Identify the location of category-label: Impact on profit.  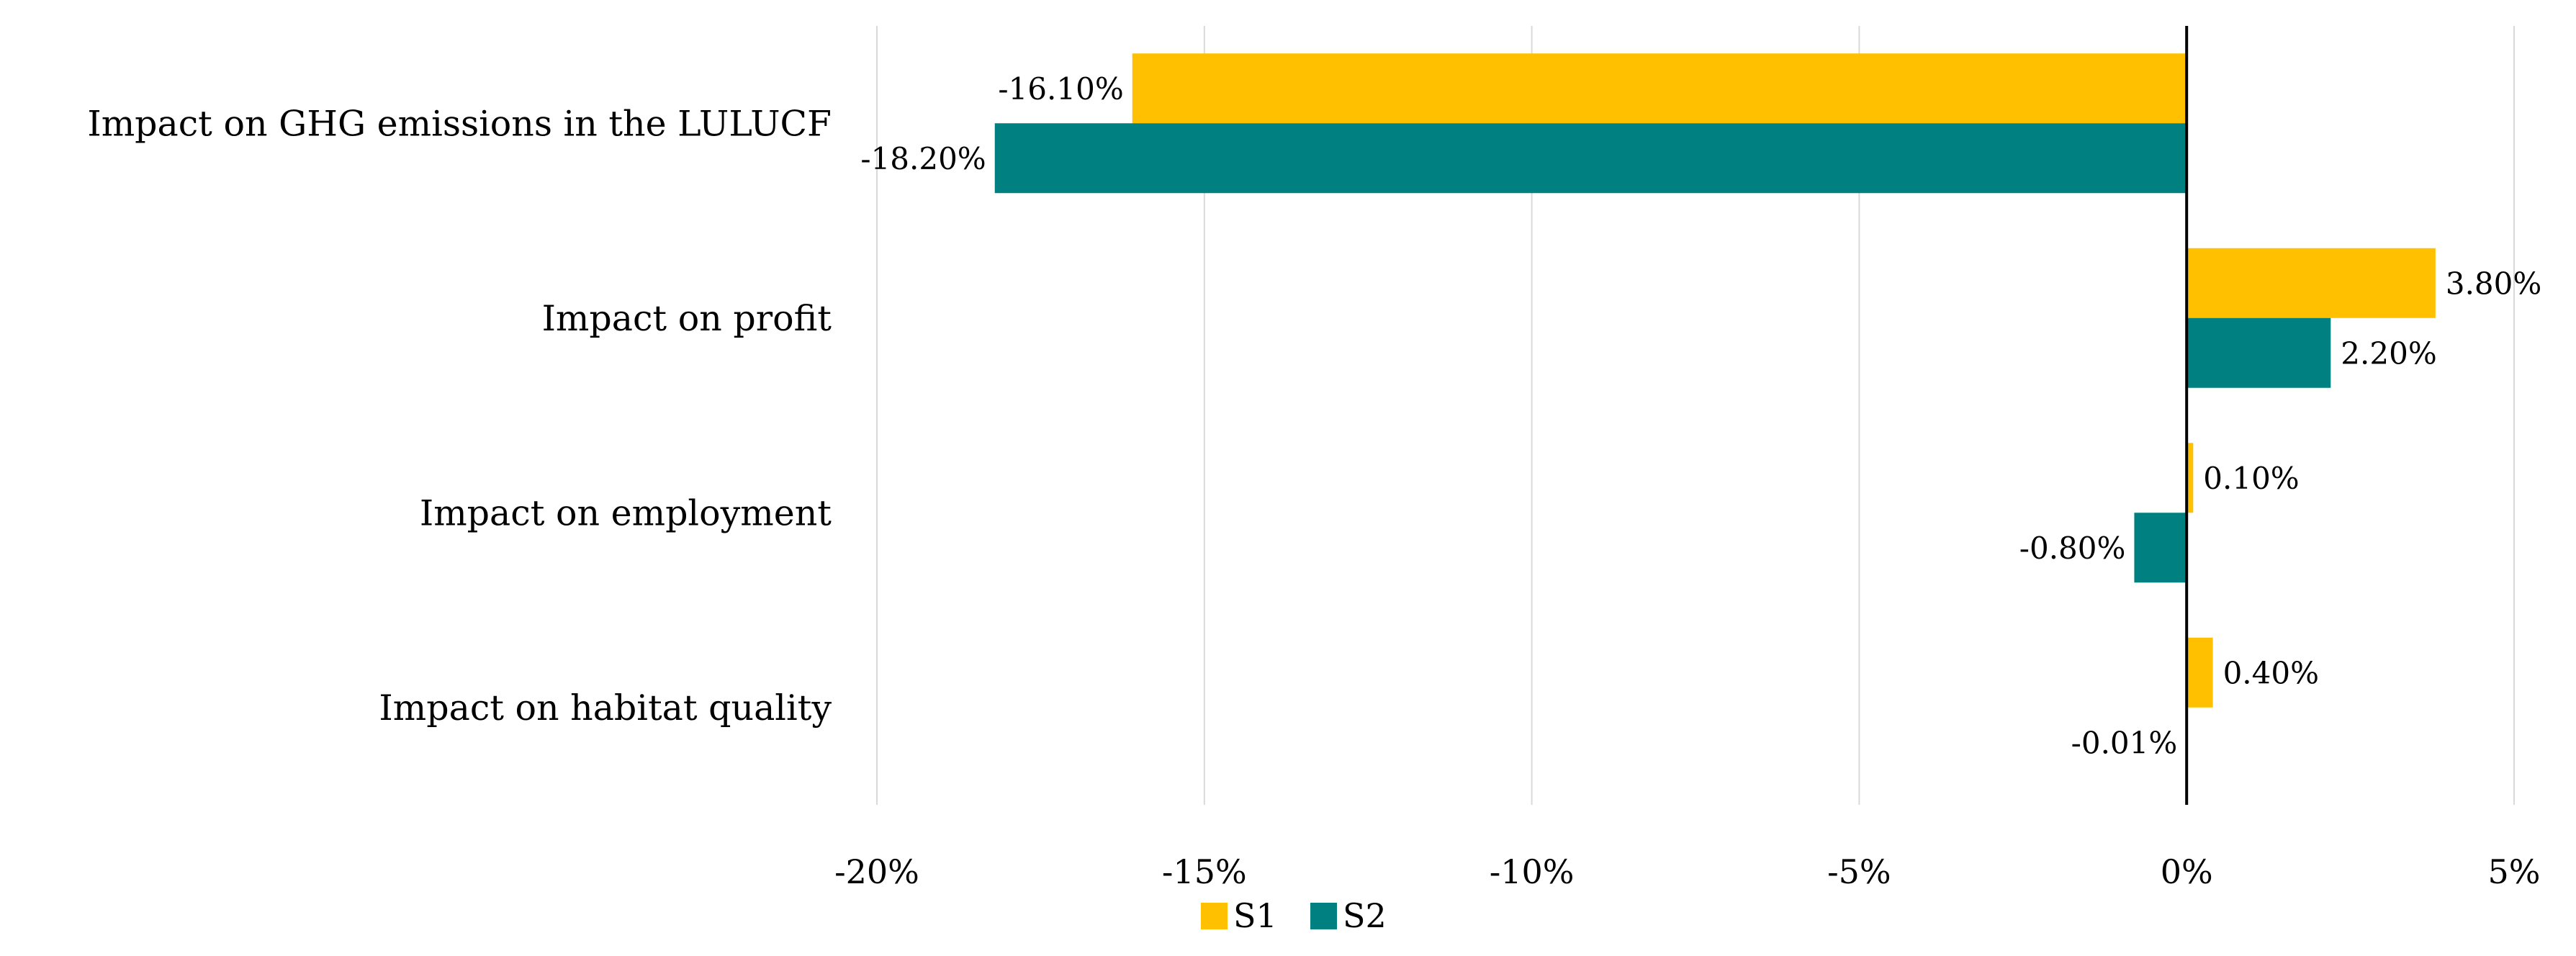
(687, 318).